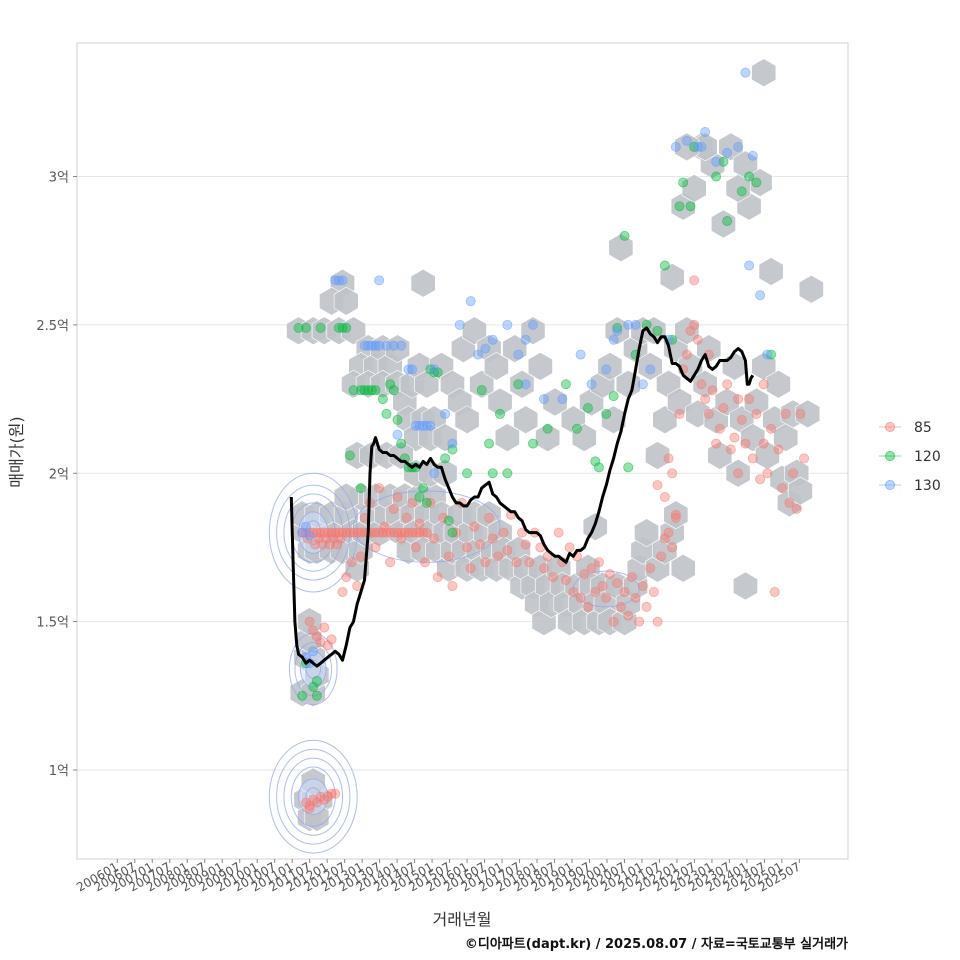 This screenshot has height=960, width=960. I want to click on density-contour-fill, so click(313, 669).